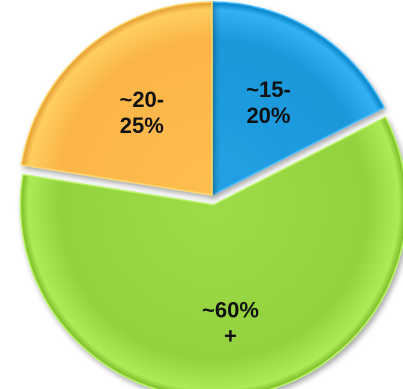 The width and height of the screenshot is (403, 389). Describe the element at coordinates (230, 336) in the screenshot. I see `pie-slice-label-line: +` at that location.